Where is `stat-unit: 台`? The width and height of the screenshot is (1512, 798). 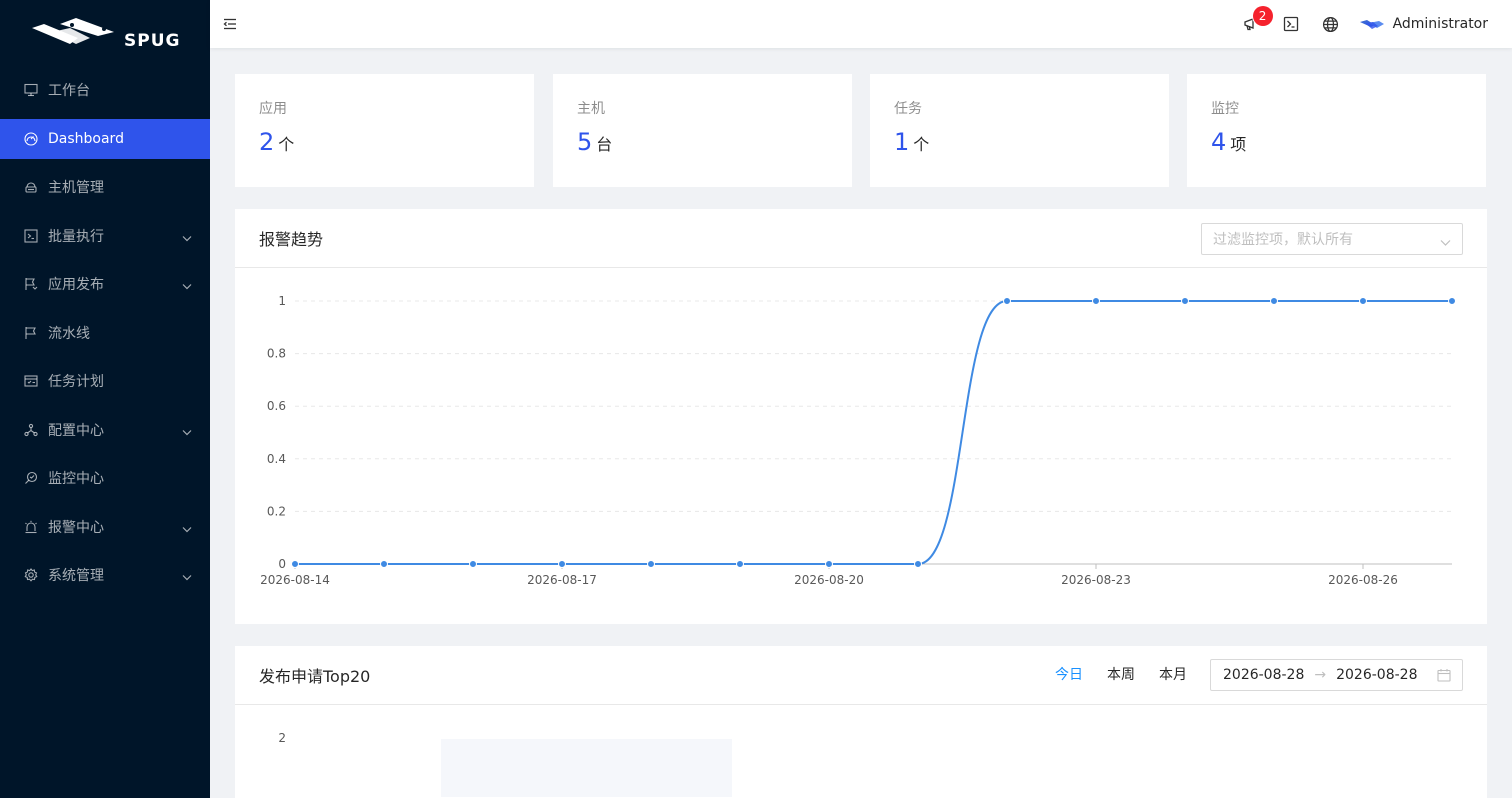
stat-unit: 台 is located at coordinates (604, 144).